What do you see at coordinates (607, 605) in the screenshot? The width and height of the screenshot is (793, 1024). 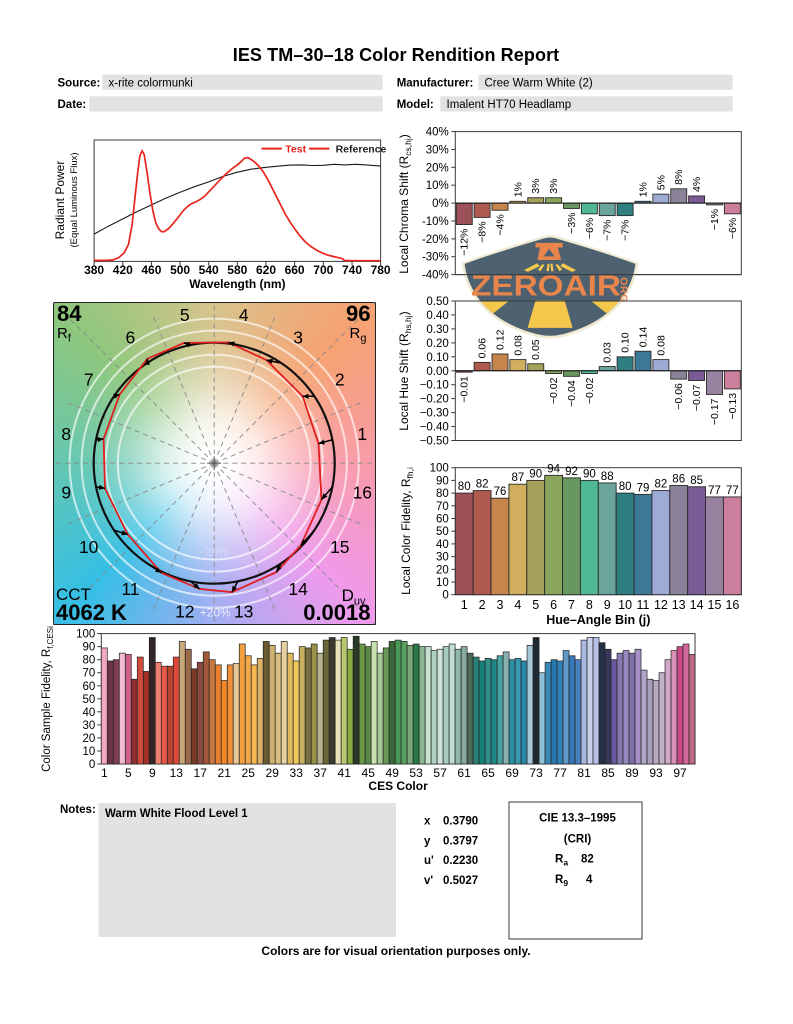 I see `svg-text: 9` at bounding box center [607, 605].